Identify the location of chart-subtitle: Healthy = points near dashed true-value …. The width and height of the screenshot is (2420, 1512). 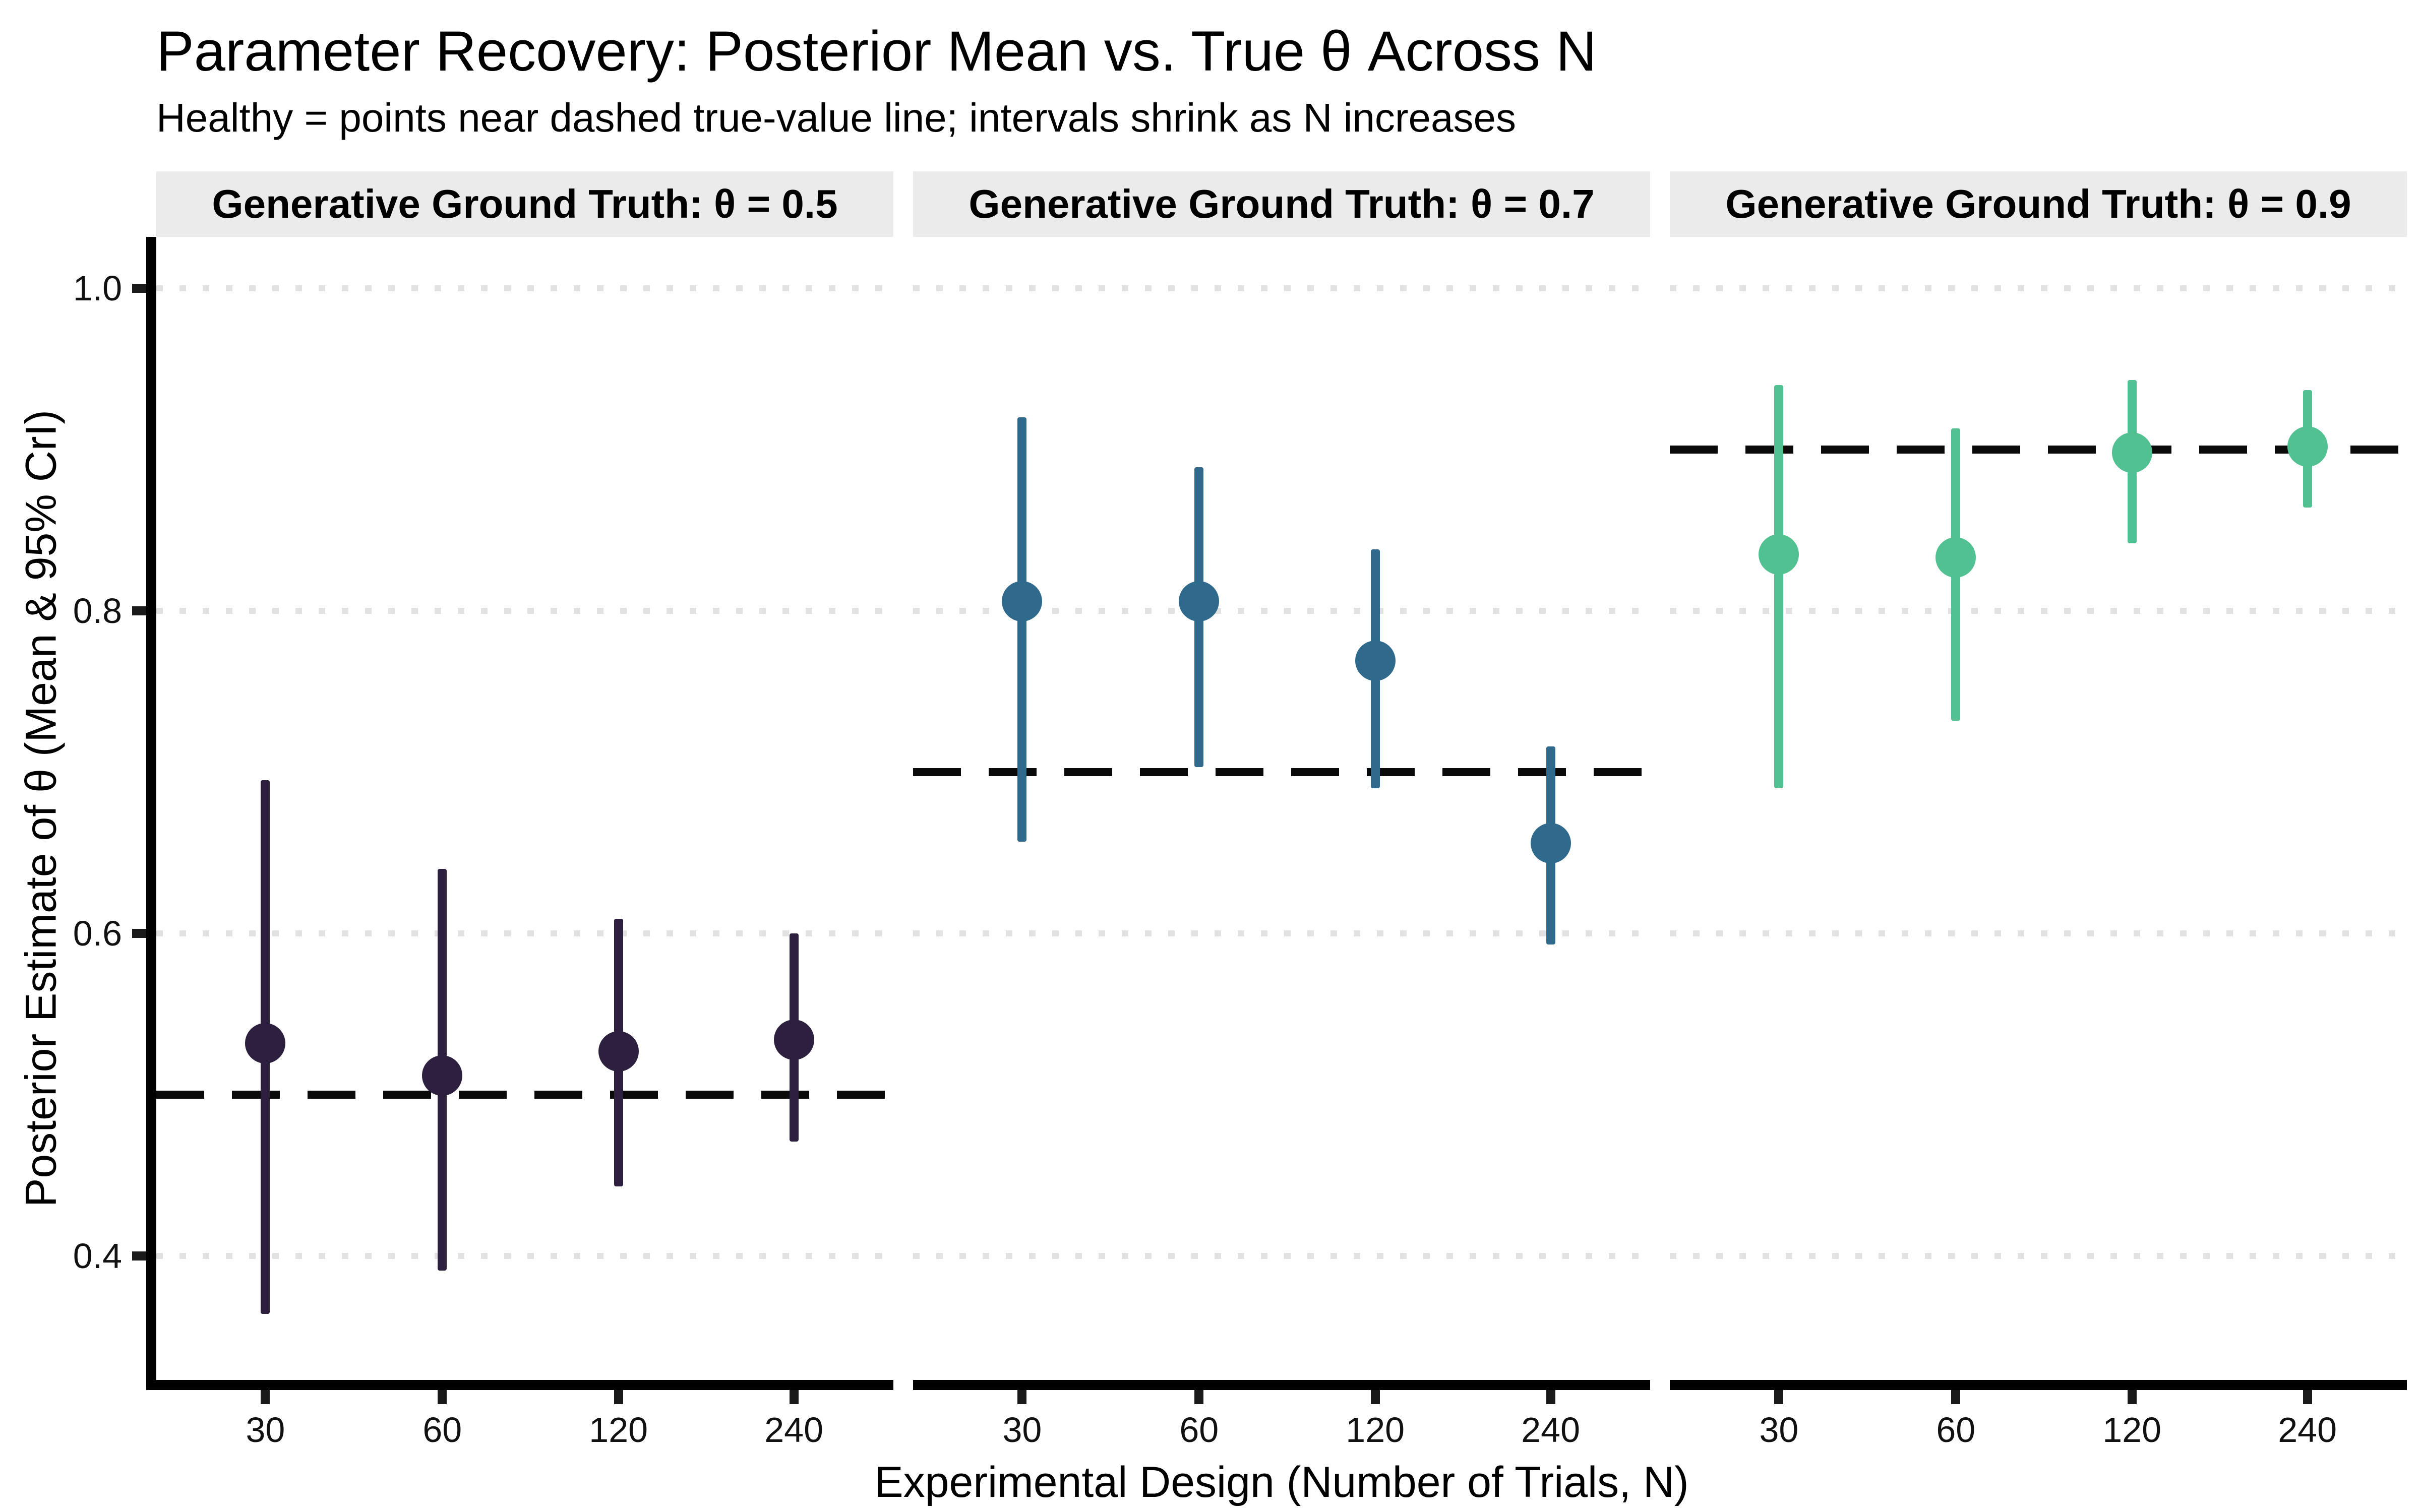
(836, 117).